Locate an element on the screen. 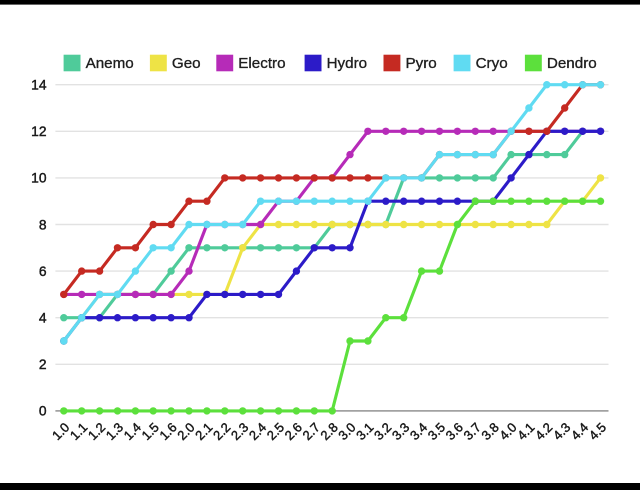 This screenshot has width=640, height=490. svg-text: 0 is located at coordinates (43, 411).